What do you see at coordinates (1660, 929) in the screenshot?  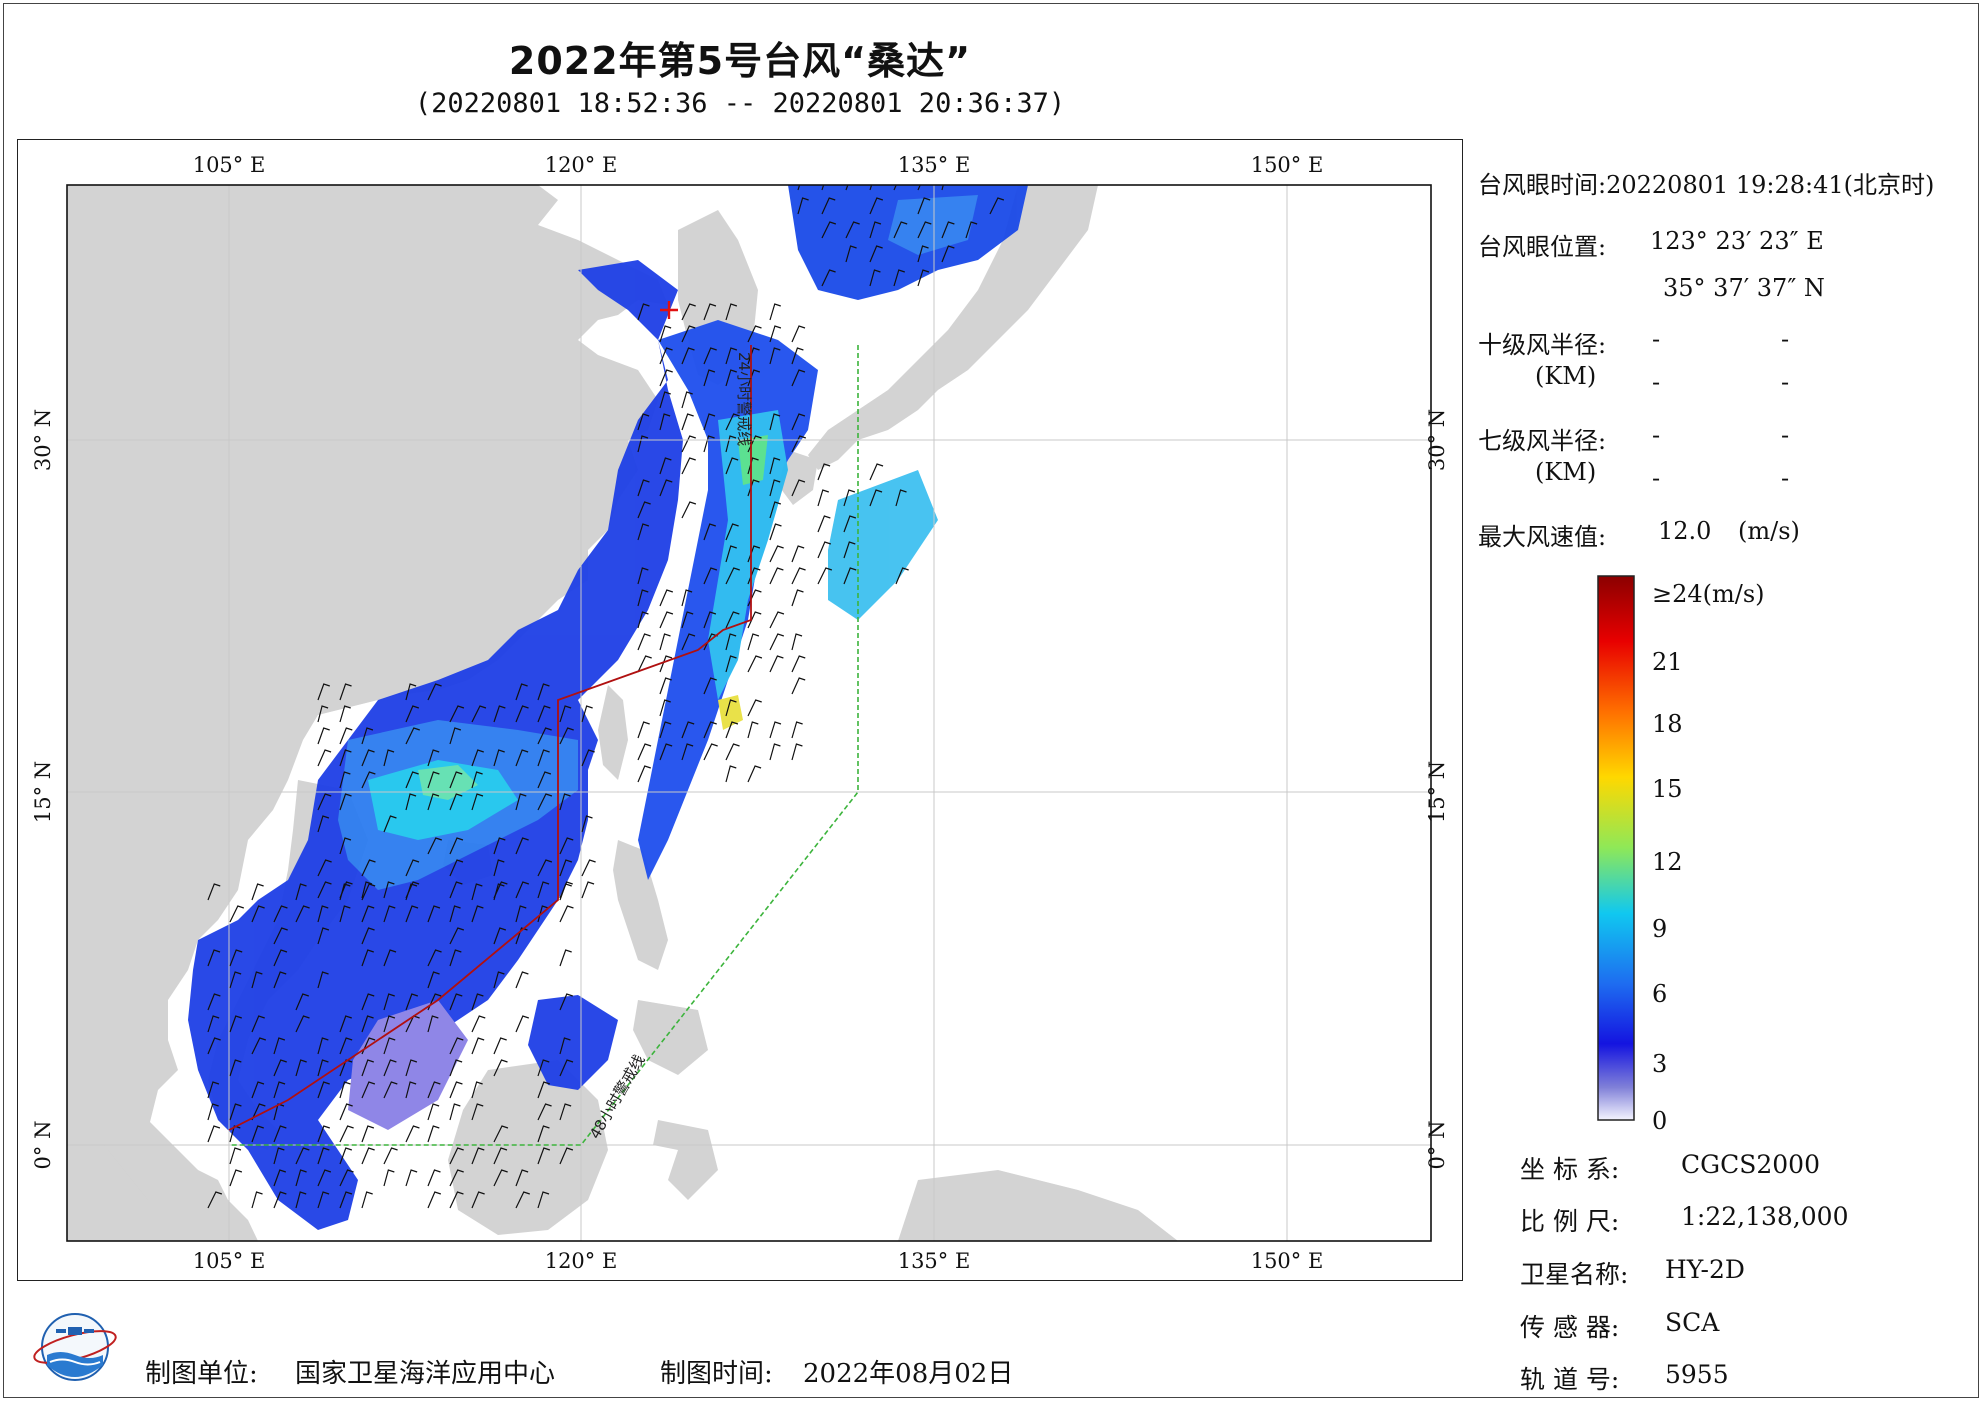 I see `colorbar-tick-9: 9` at bounding box center [1660, 929].